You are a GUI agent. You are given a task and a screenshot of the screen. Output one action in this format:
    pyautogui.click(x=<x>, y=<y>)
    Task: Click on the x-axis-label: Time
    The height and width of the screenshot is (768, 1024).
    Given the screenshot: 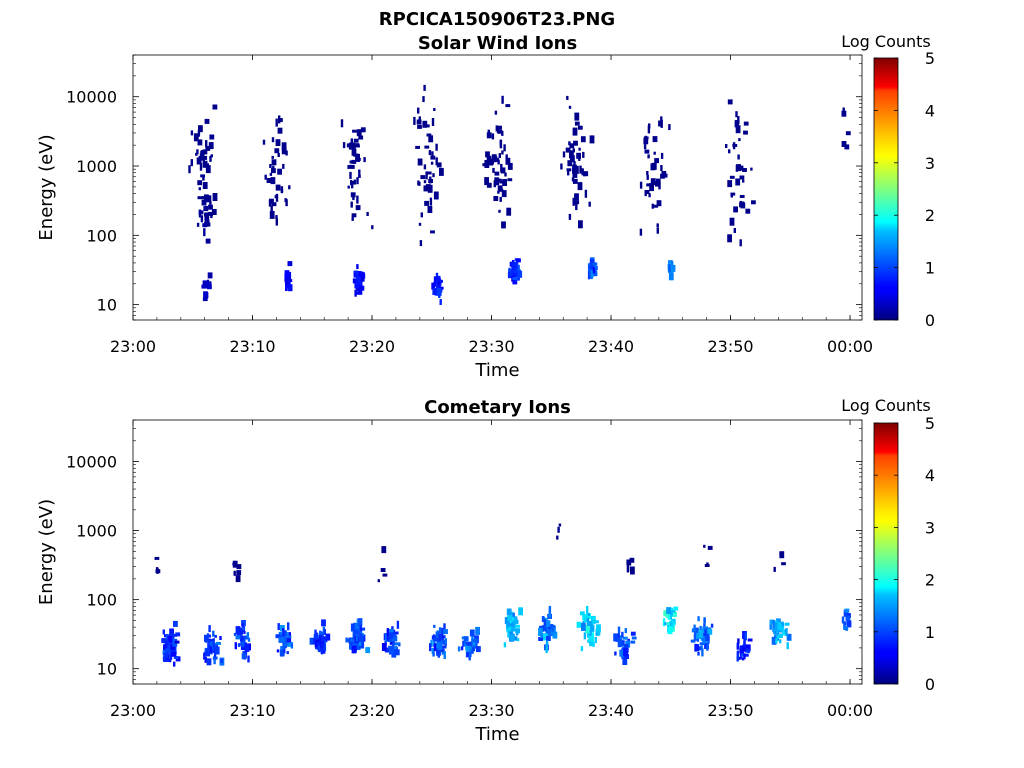 What is the action you would take?
    pyautogui.click(x=496, y=370)
    